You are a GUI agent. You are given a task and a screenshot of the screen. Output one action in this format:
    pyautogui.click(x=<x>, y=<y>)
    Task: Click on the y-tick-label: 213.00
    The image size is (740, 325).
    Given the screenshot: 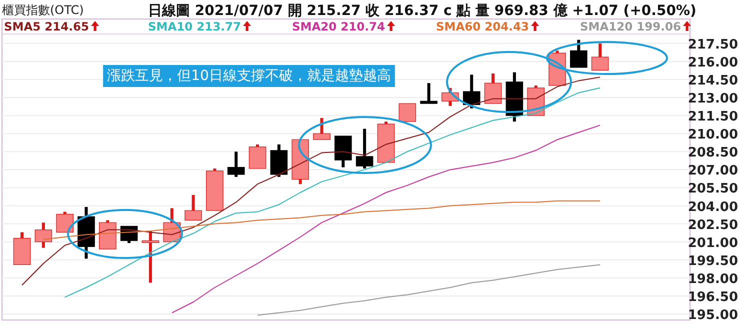 What is the action you would take?
    pyautogui.click(x=713, y=99)
    